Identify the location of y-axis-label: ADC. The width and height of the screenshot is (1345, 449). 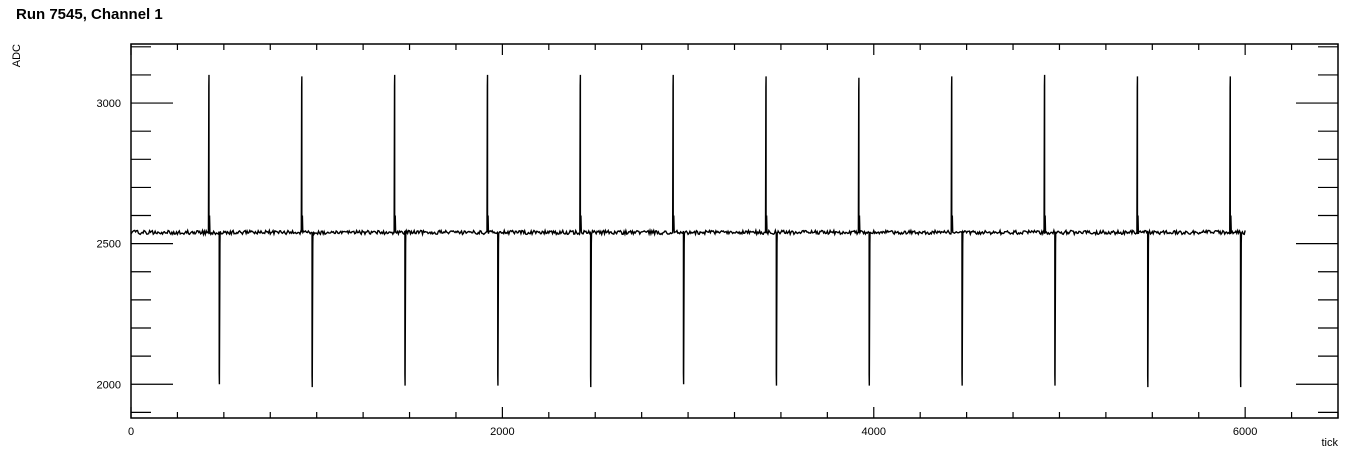
(17, 55).